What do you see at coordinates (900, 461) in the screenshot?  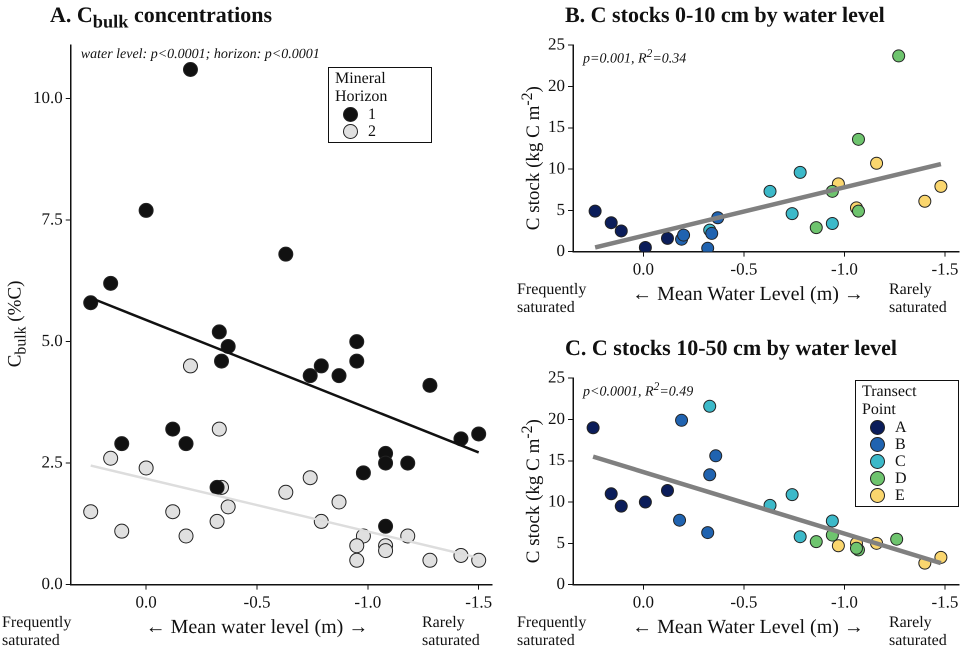 I see `legend-label: C` at bounding box center [900, 461].